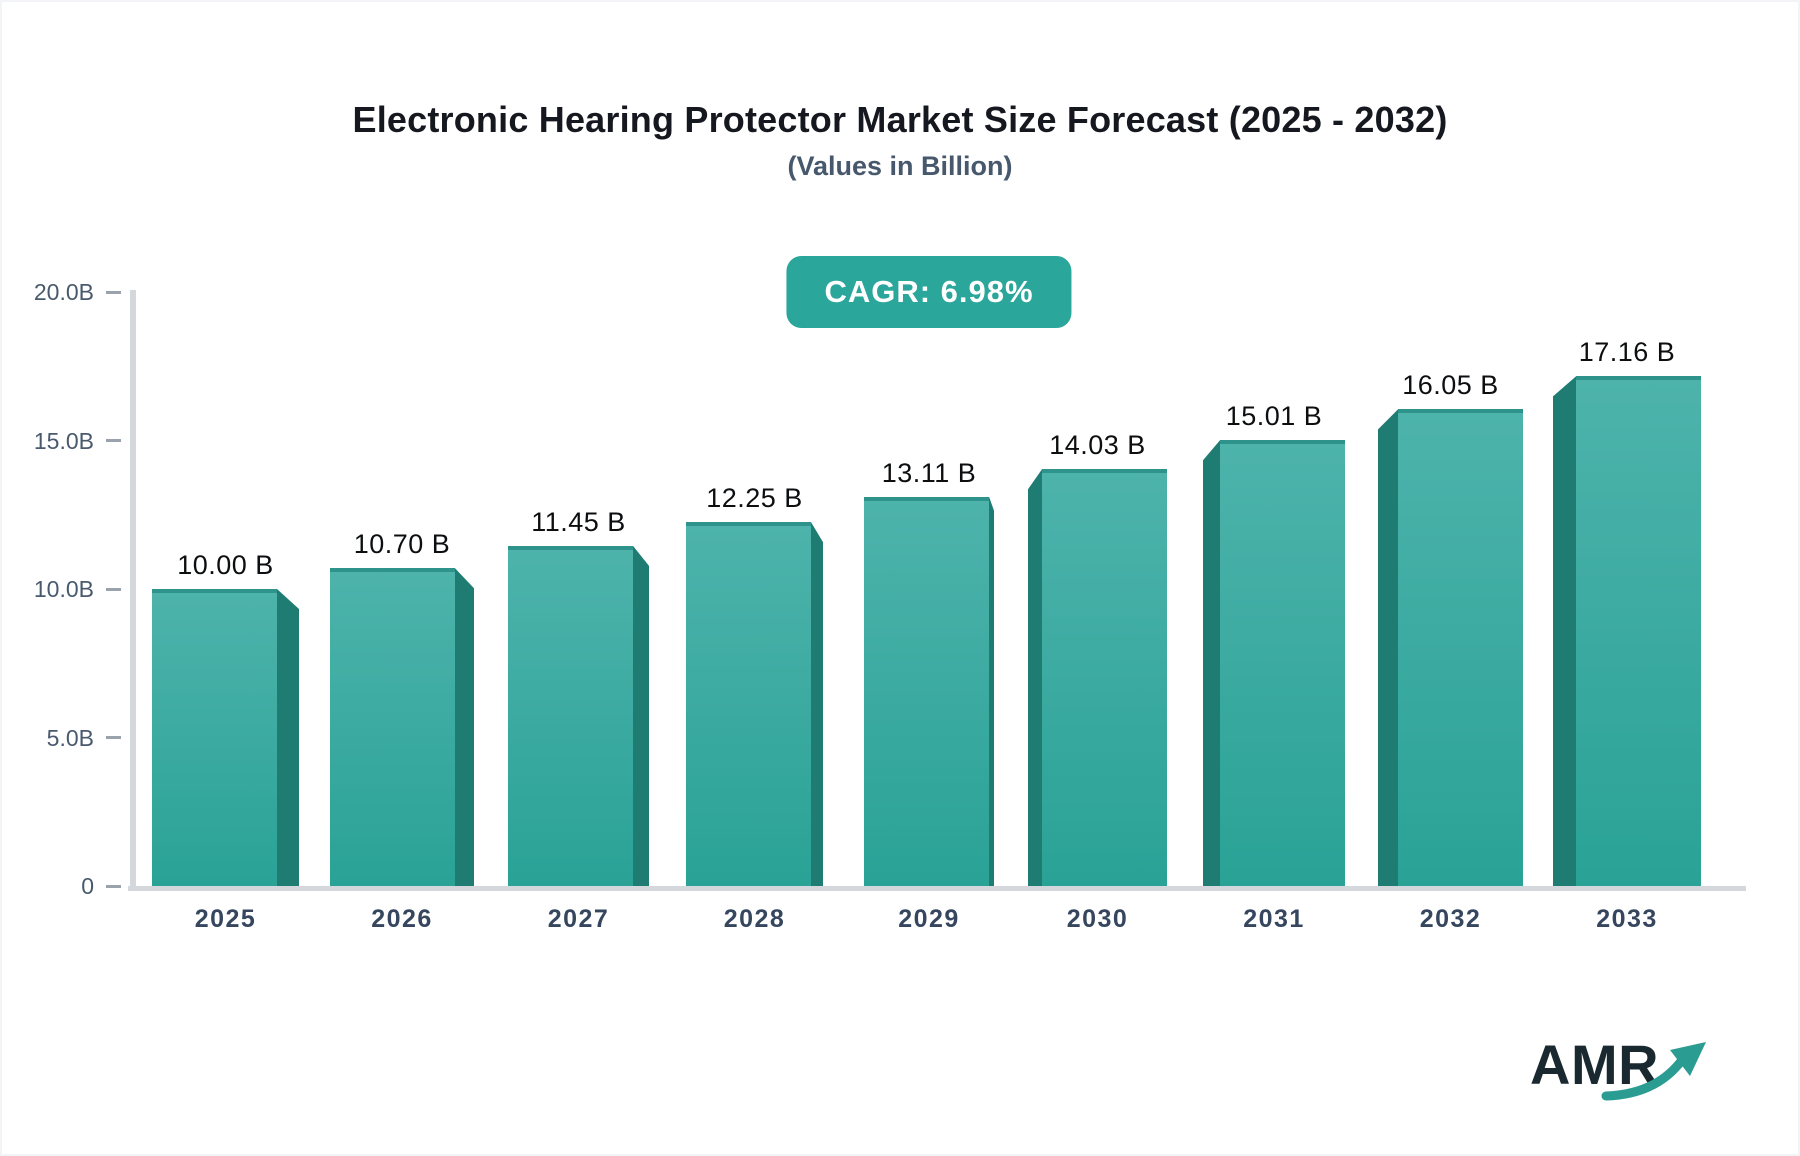  Describe the element at coordinates (392, 727) in the screenshot. I see `bar-2026` at that location.